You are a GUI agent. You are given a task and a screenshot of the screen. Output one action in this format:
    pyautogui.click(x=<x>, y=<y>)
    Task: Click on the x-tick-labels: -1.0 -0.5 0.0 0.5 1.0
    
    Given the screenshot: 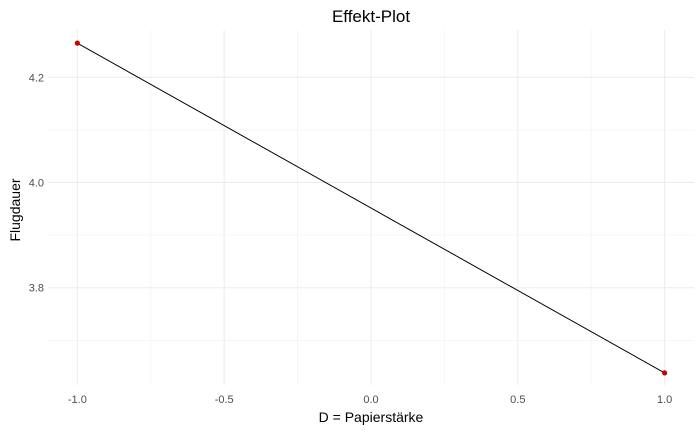 What is the action you would take?
    pyautogui.click(x=370, y=400)
    